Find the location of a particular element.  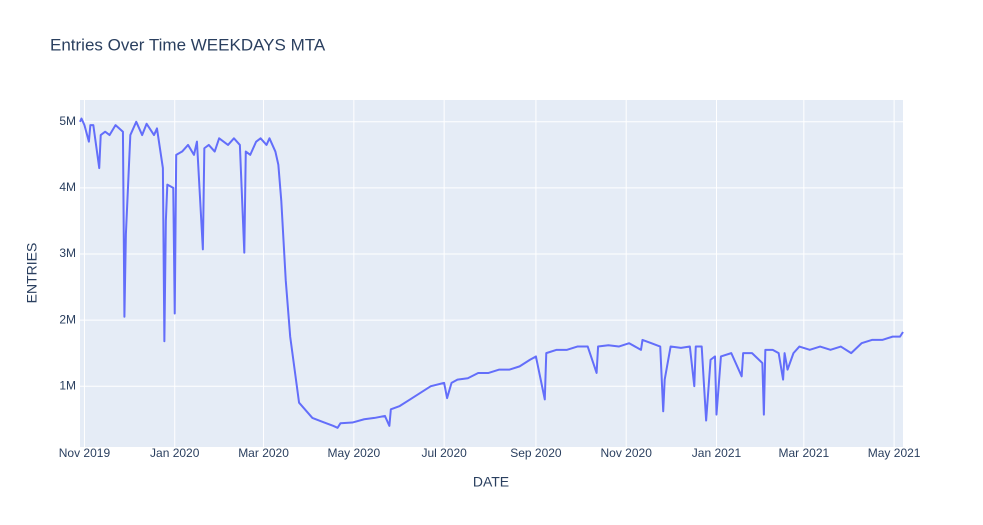

y-tick-label: 1M is located at coordinates (67, 385).